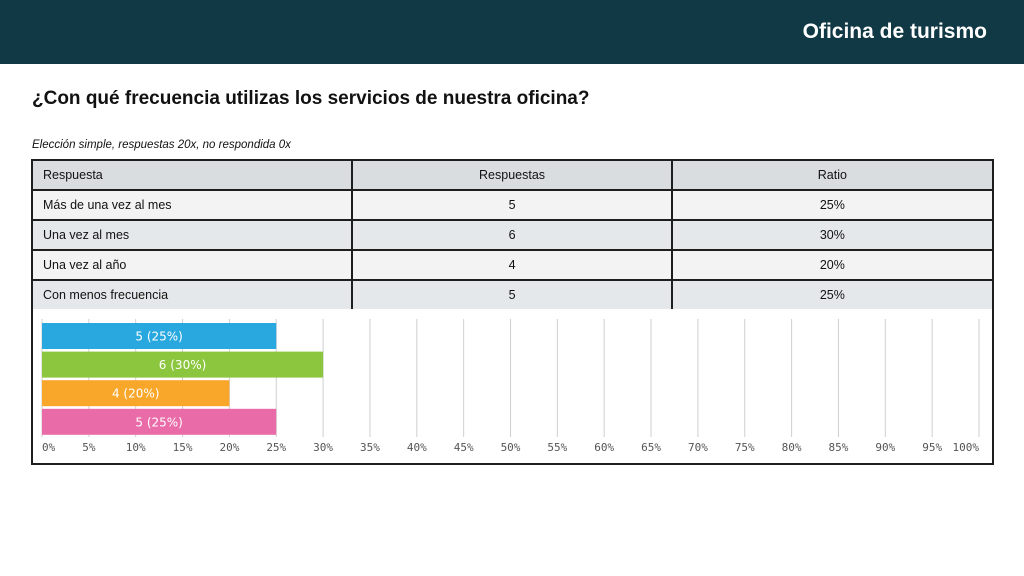 The height and width of the screenshot is (576, 1024). I want to click on x-tick-label: 40%, so click(417, 447).